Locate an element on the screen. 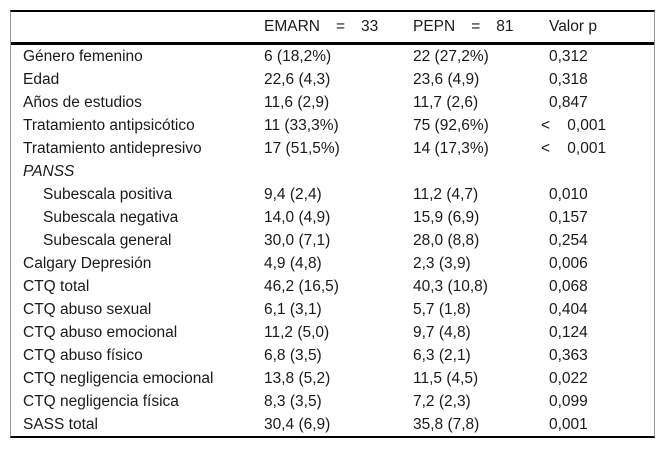  p-value: 0,157 is located at coordinates (568, 217).